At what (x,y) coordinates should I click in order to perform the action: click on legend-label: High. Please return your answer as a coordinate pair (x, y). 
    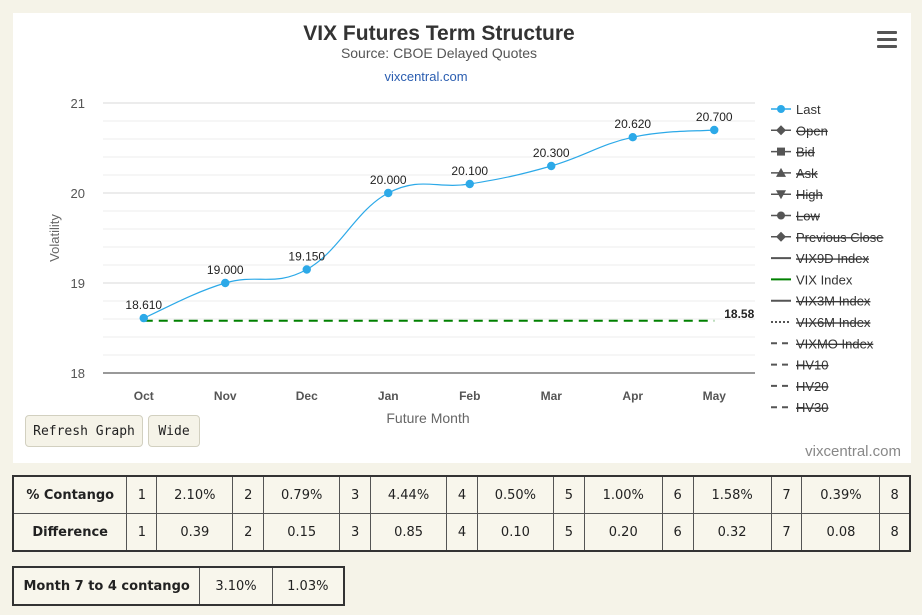
    Looking at the image, I should click on (809, 194).